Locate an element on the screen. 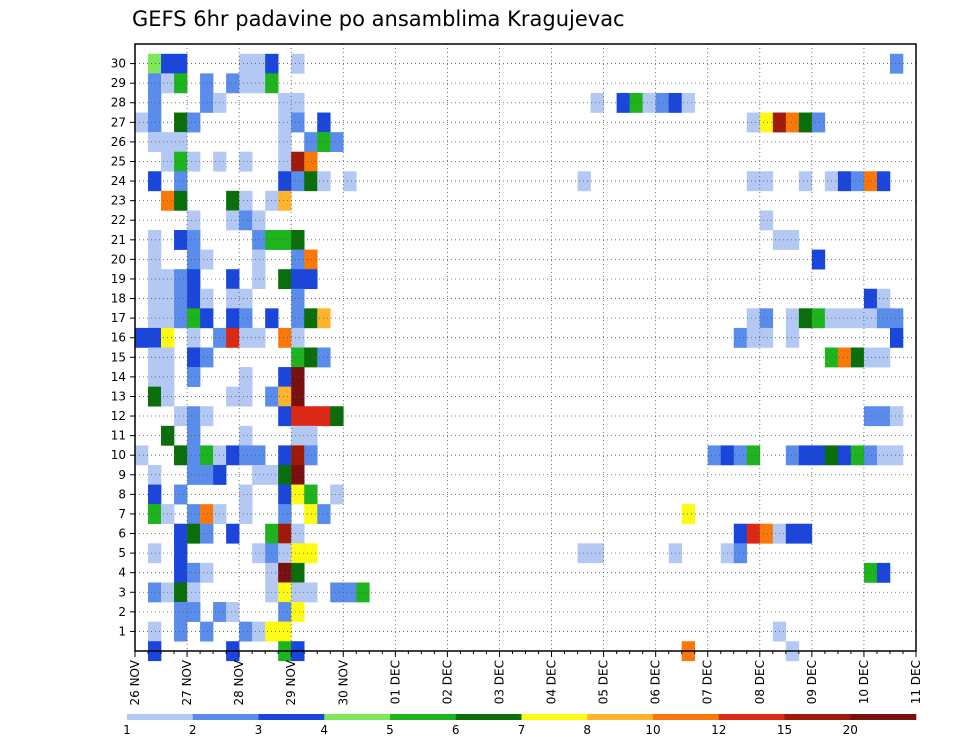  y-tick-label: 6 is located at coordinates (122, 534).